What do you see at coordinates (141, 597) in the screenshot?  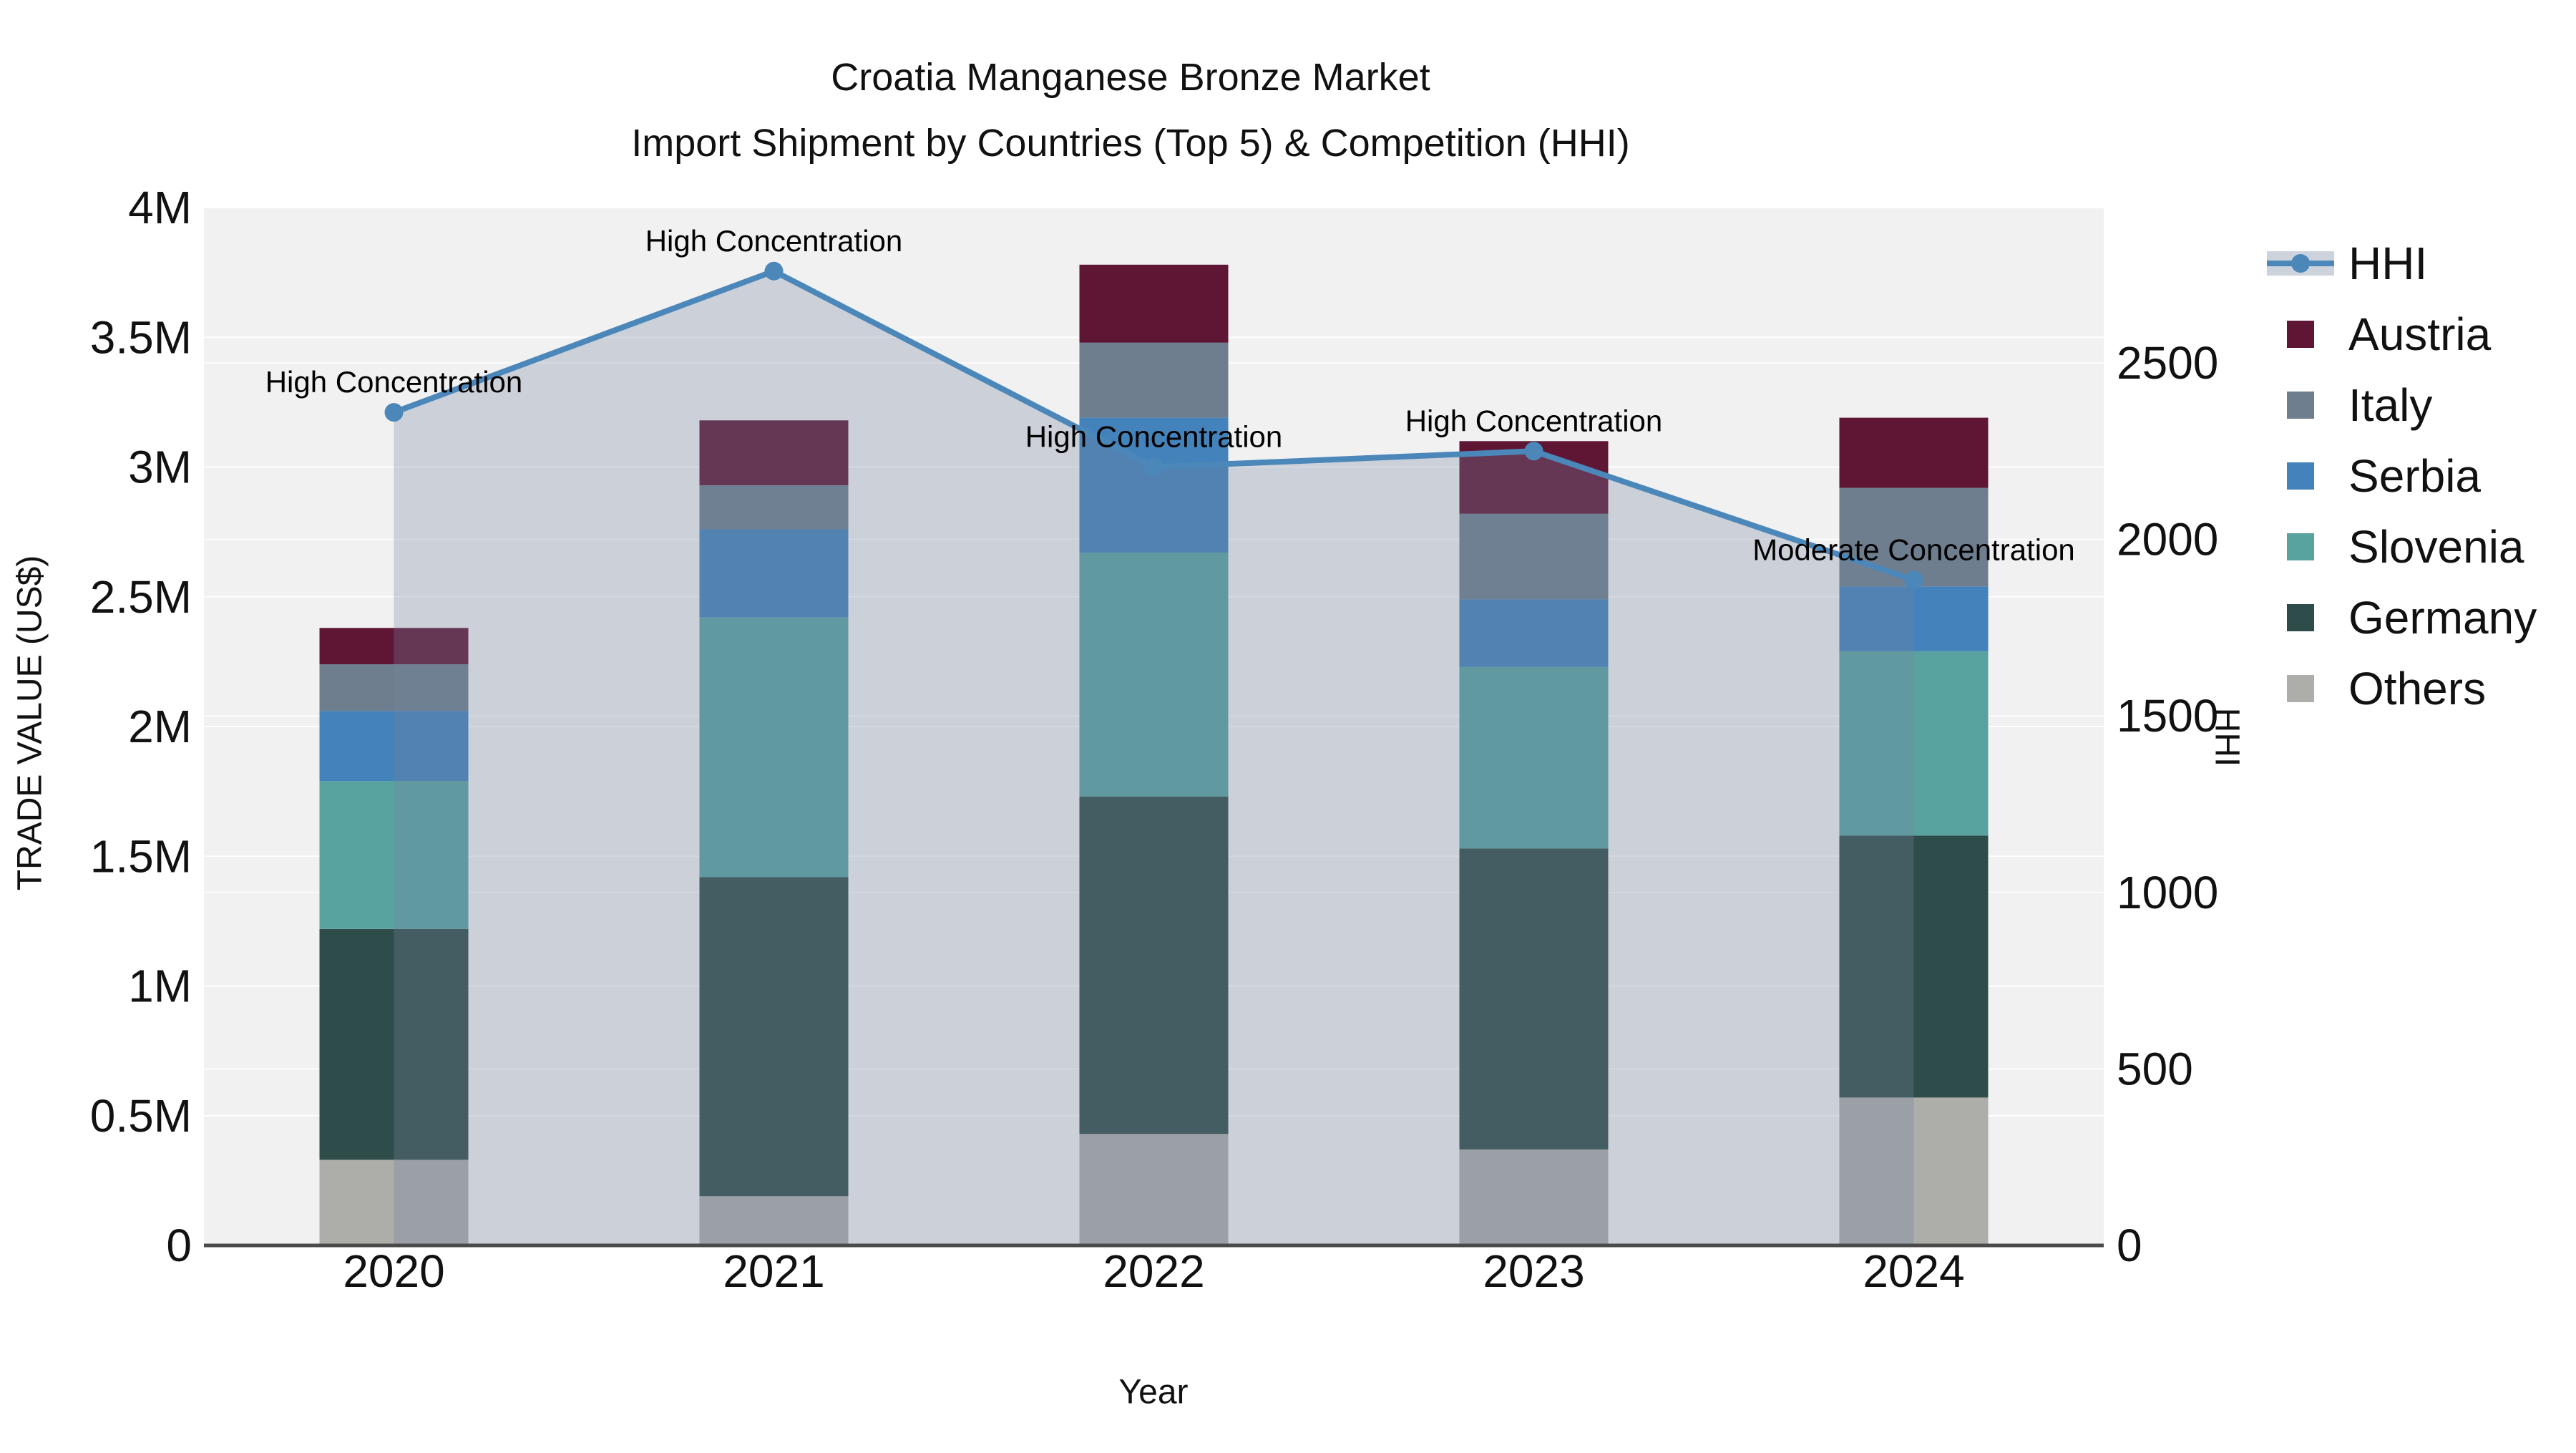 I see `y-left-tick-label: 2.5M` at bounding box center [141, 597].